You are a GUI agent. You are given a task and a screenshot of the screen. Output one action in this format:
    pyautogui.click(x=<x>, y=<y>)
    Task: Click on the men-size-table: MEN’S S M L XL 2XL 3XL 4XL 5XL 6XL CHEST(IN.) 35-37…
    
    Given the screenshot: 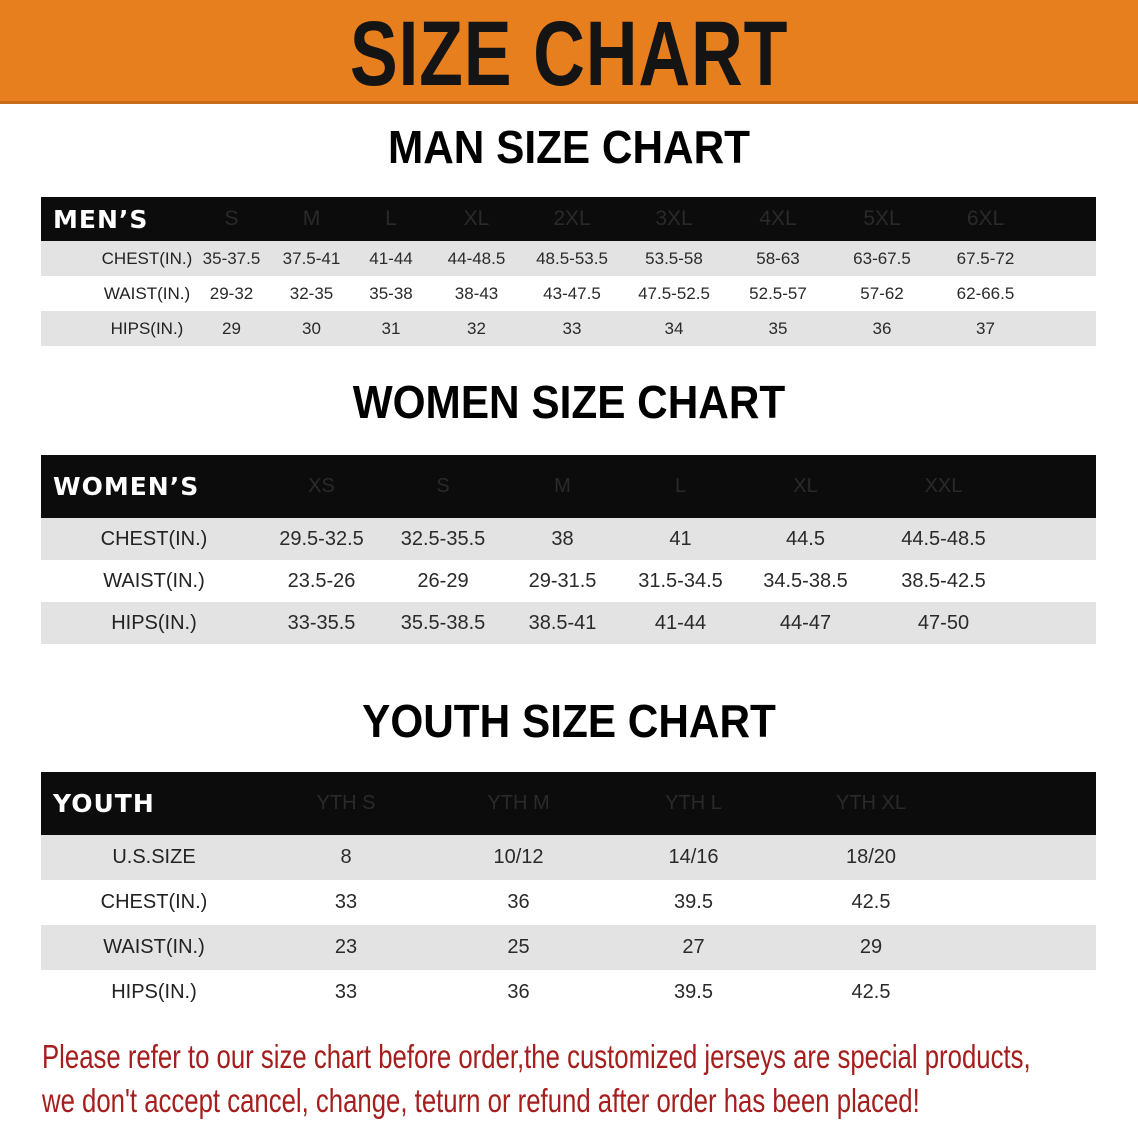 What is the action you would take?
    pyautogui.click(x=568, y=271)
    